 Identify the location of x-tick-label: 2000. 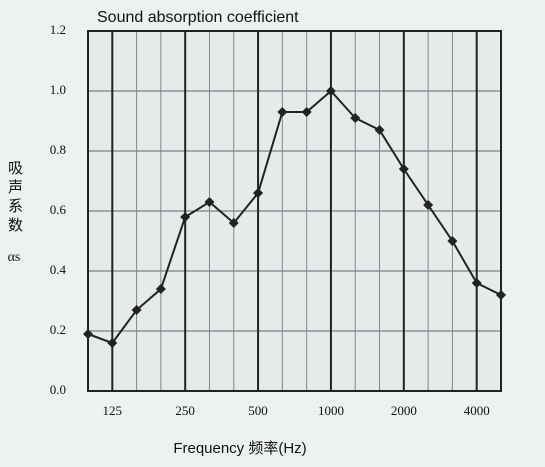
(404, 410).